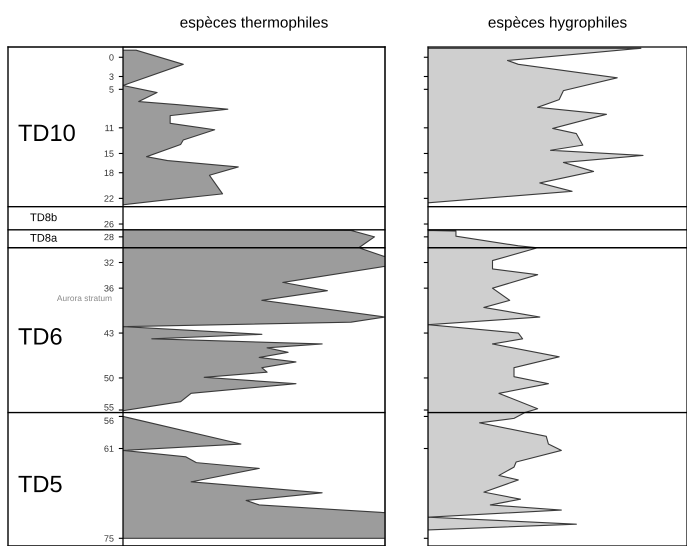 This screenshot has height=546, width=687. I want to click on chart-title: espèces thermophiles, so click(254, 23).